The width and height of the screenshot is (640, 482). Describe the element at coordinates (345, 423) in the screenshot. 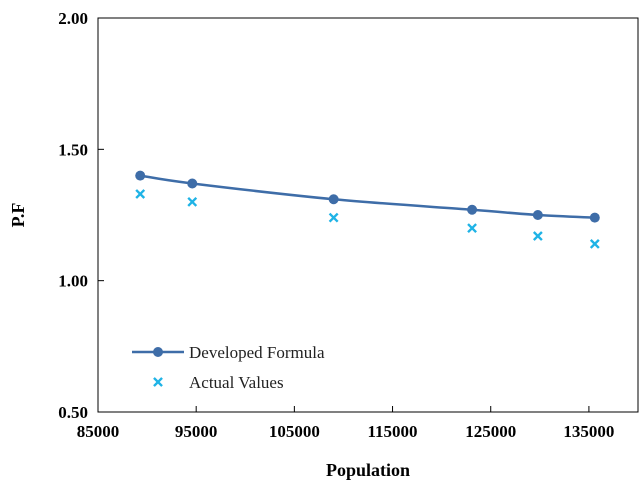

I see `x-axis: 85000 95000 105000 115000 125000 135000` at that location.